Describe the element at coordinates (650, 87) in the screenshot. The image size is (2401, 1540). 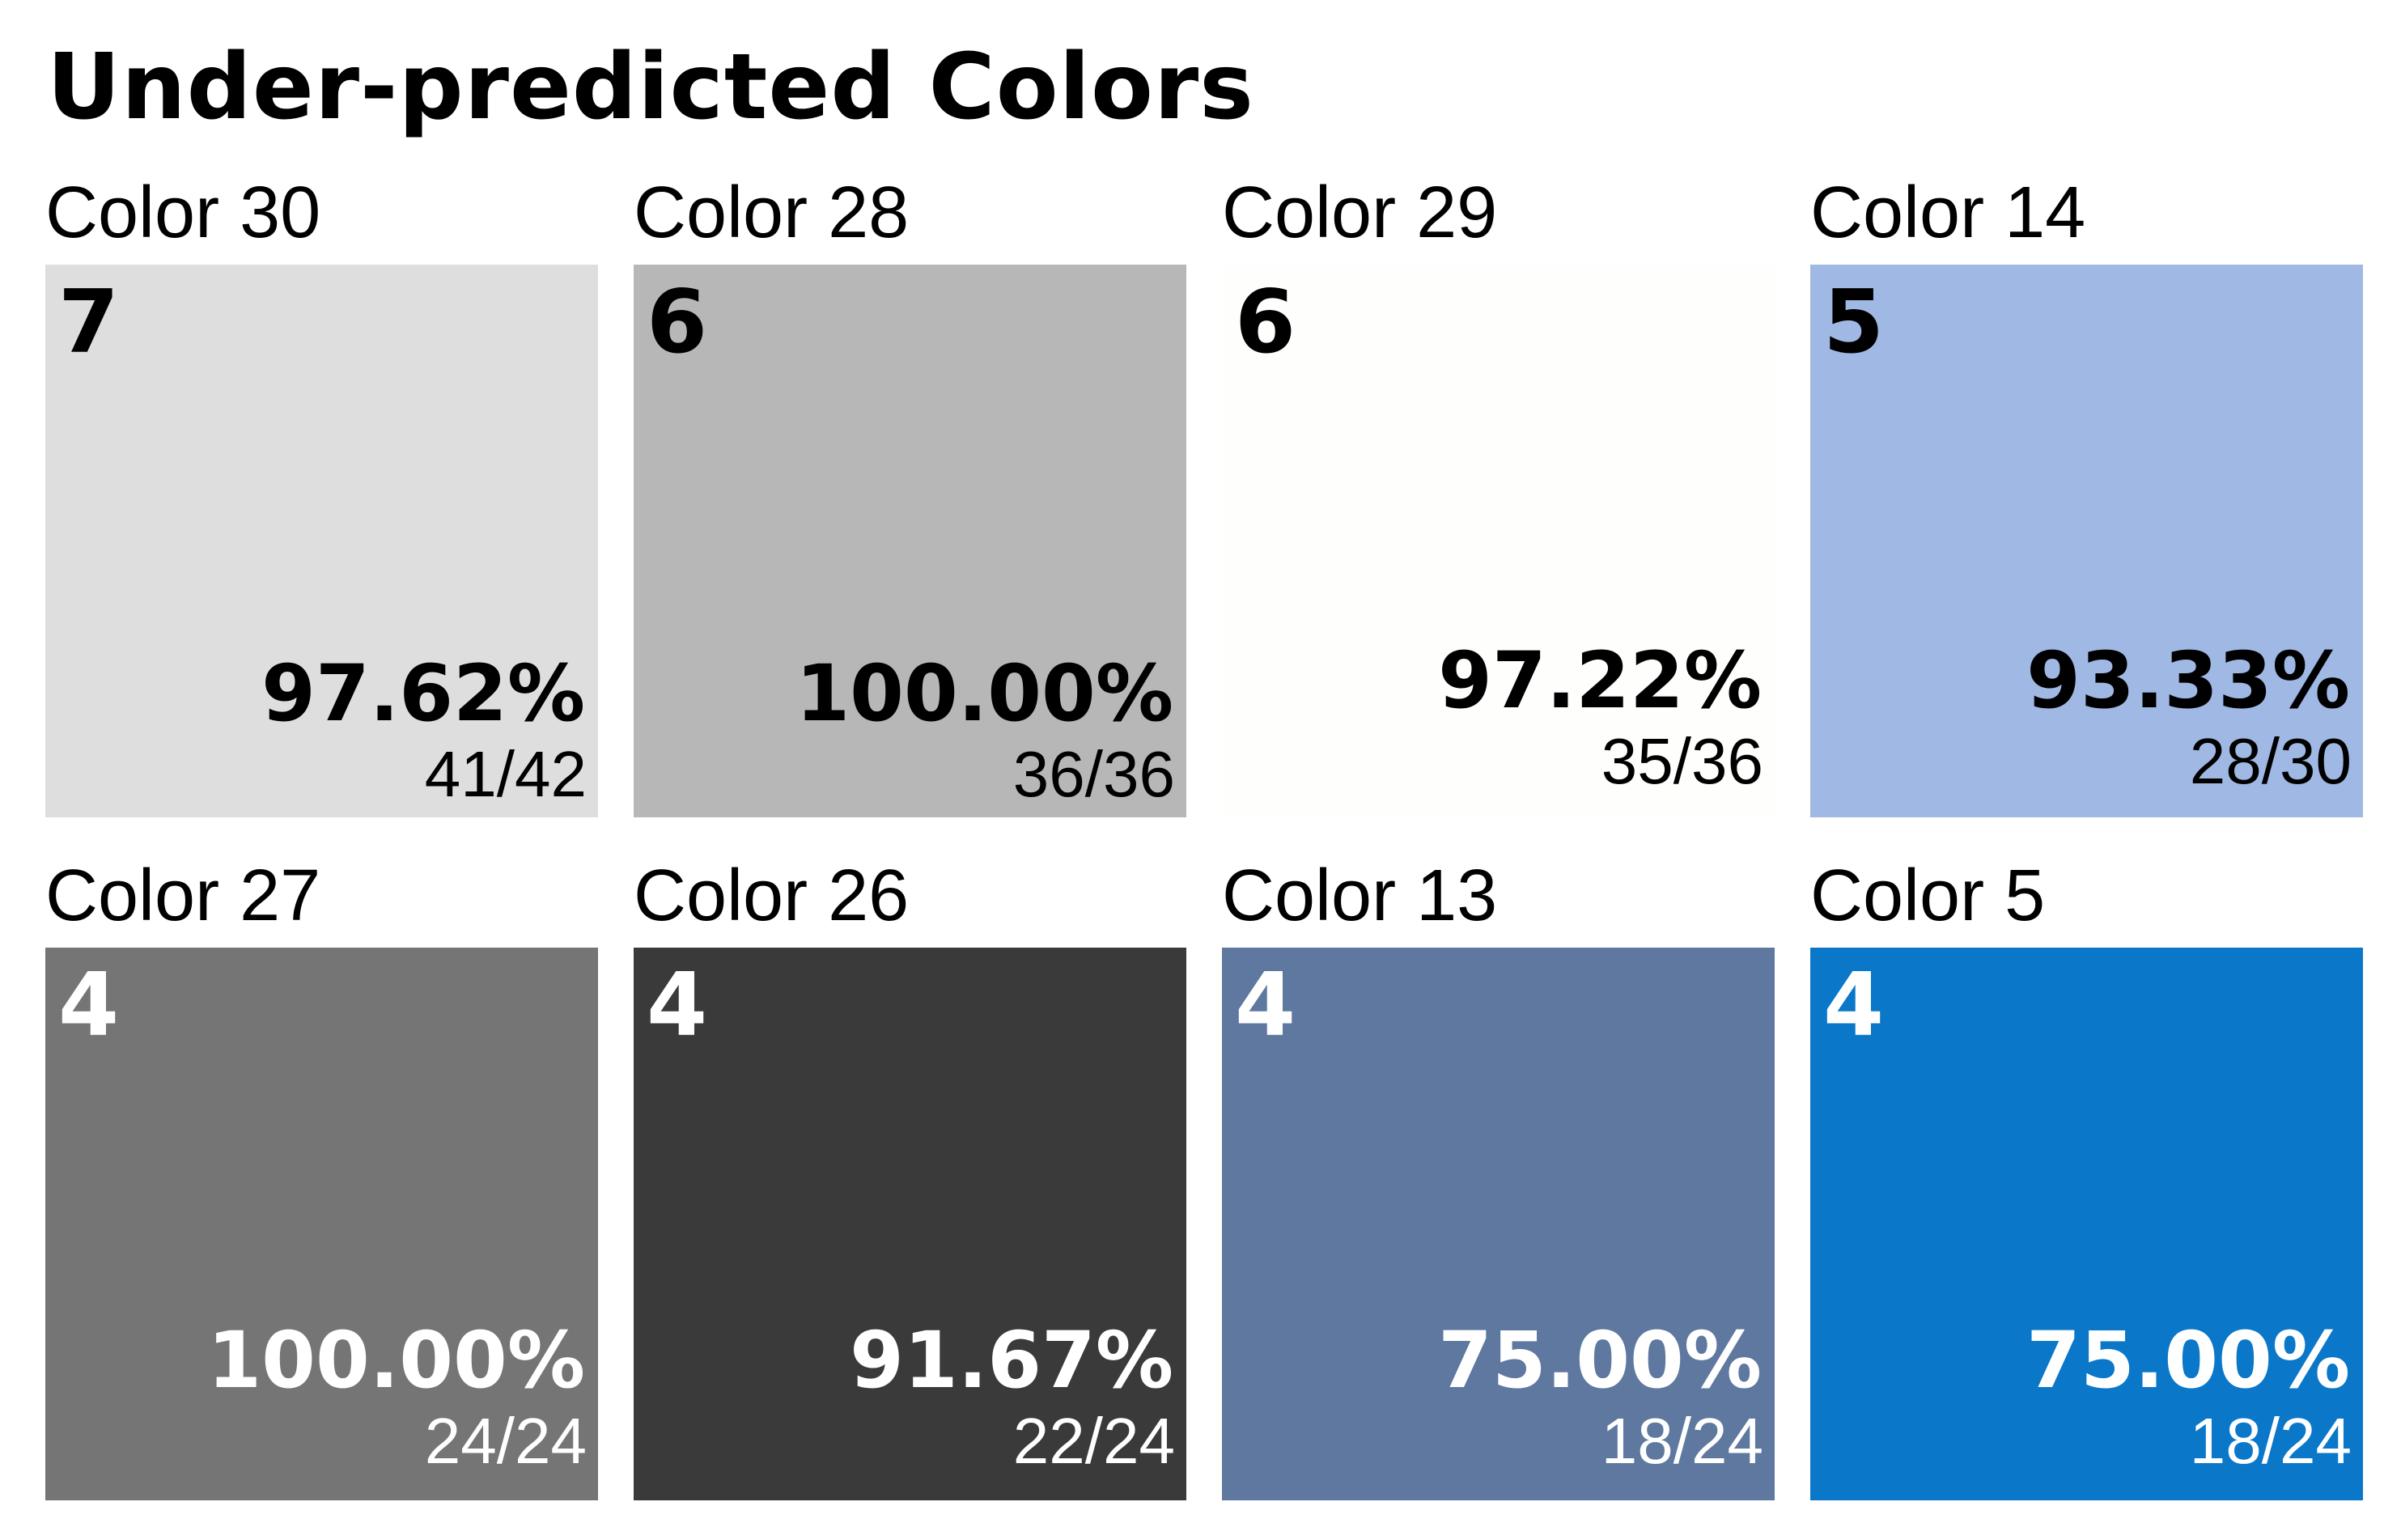
I see `page-title: Under-predicted Colors` at that location.